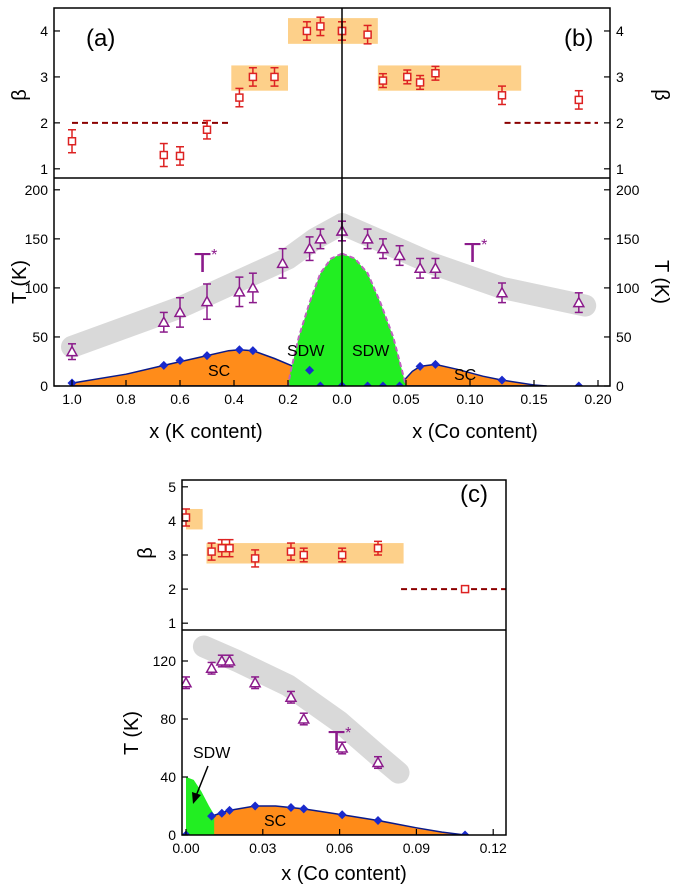 This screenshot has width=676, height=888. Describe the element at coordinates (37, 190) in the screenshot. I see `panel-a-t-ytick-4: 200` at that location.